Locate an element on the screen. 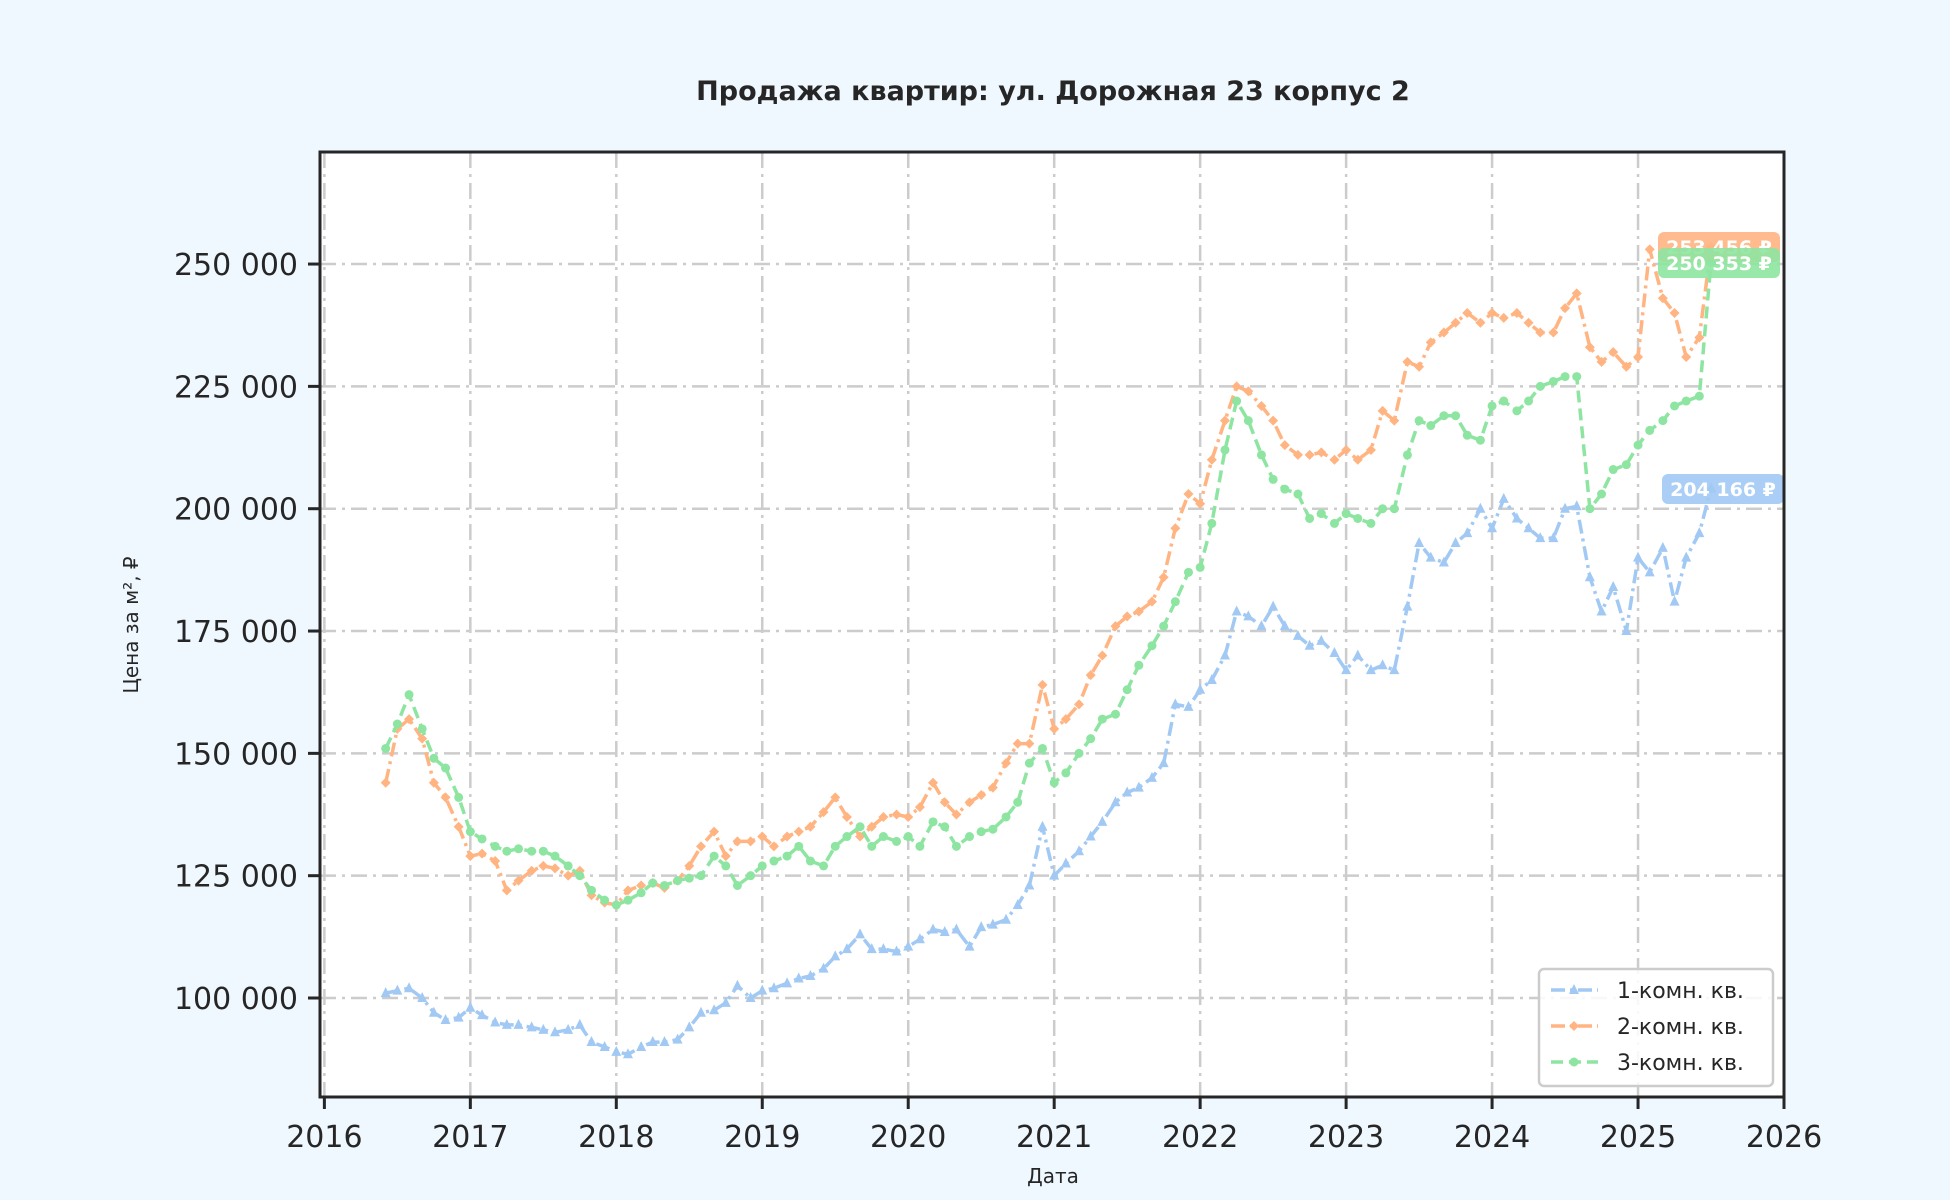 The height and width of the screenshot is (1200, 1950). legend: 1-комн. кв. 2-комн. кв. 3-комн. кв. is located at coordinates (1656, 1027).